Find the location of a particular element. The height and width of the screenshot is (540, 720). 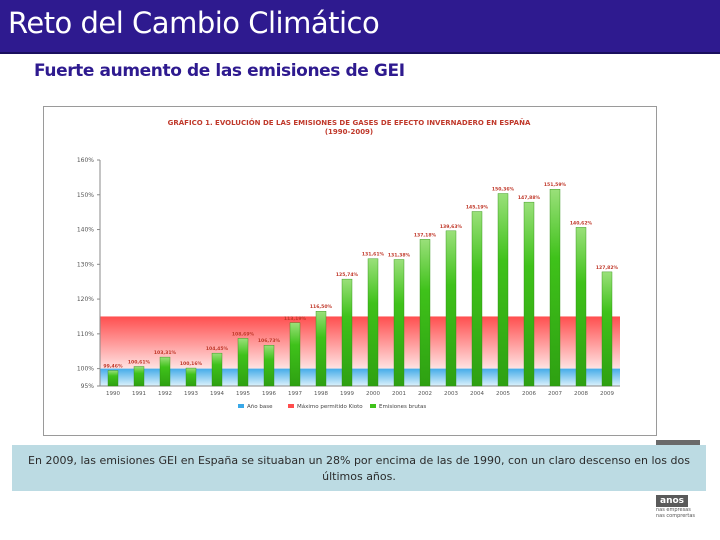

bar-2007 is located at coordinates (555, 288).